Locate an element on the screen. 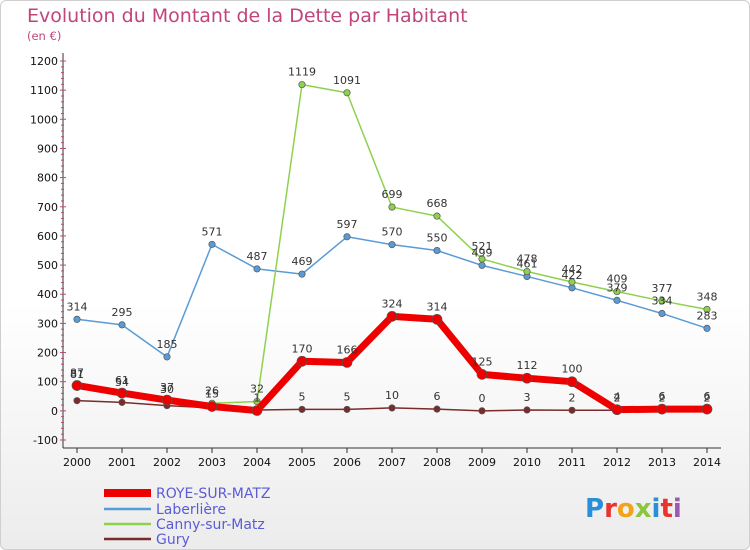 This screenshot has width=750, height=550. data-label: 487 is located at coordinates (257, 256).